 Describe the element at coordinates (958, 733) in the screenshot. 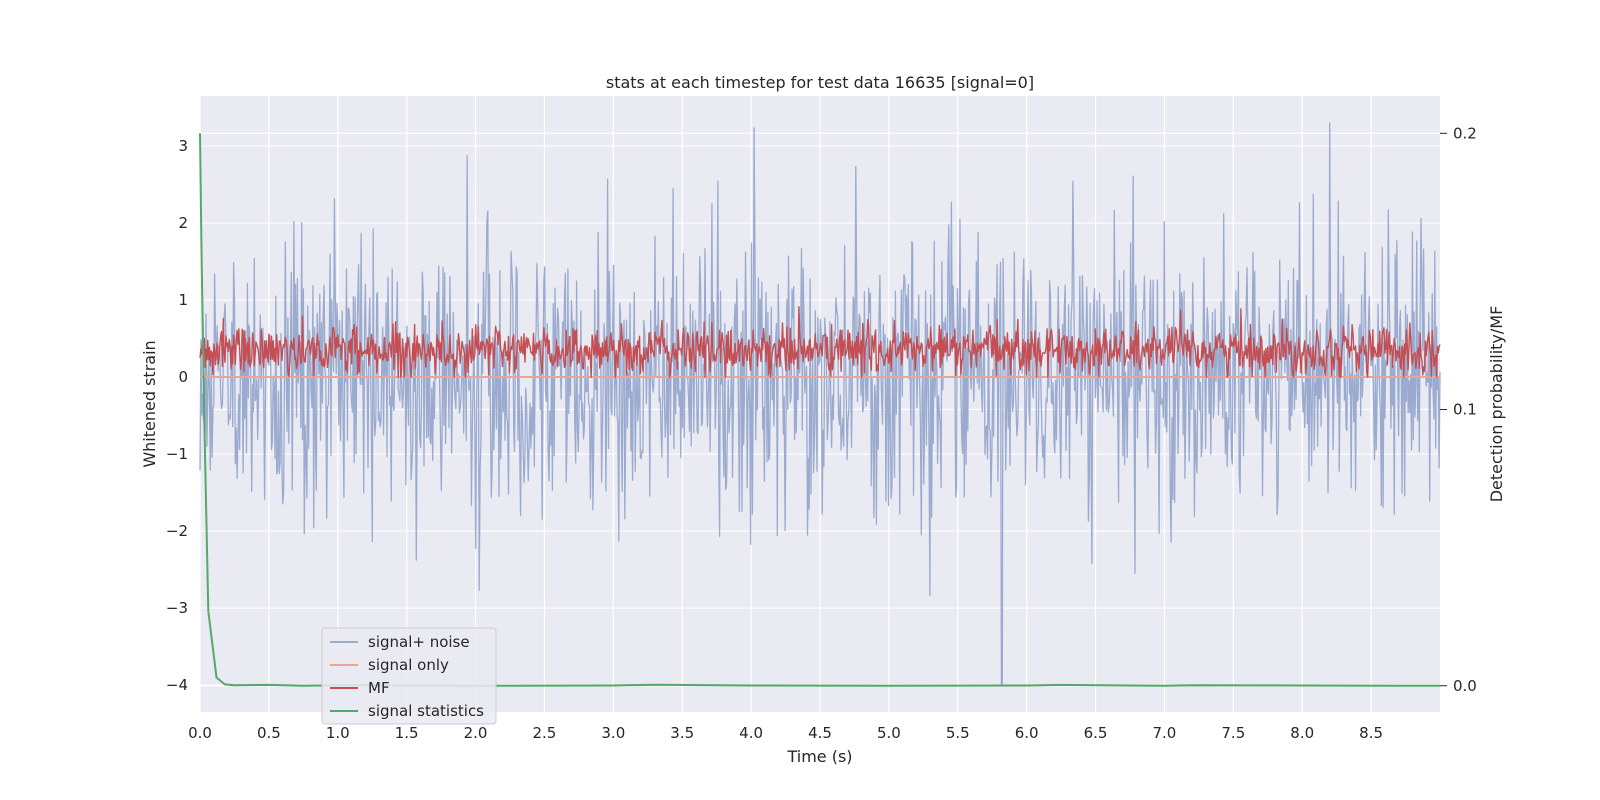

I see `x-tick-label: 5.5` at that location.